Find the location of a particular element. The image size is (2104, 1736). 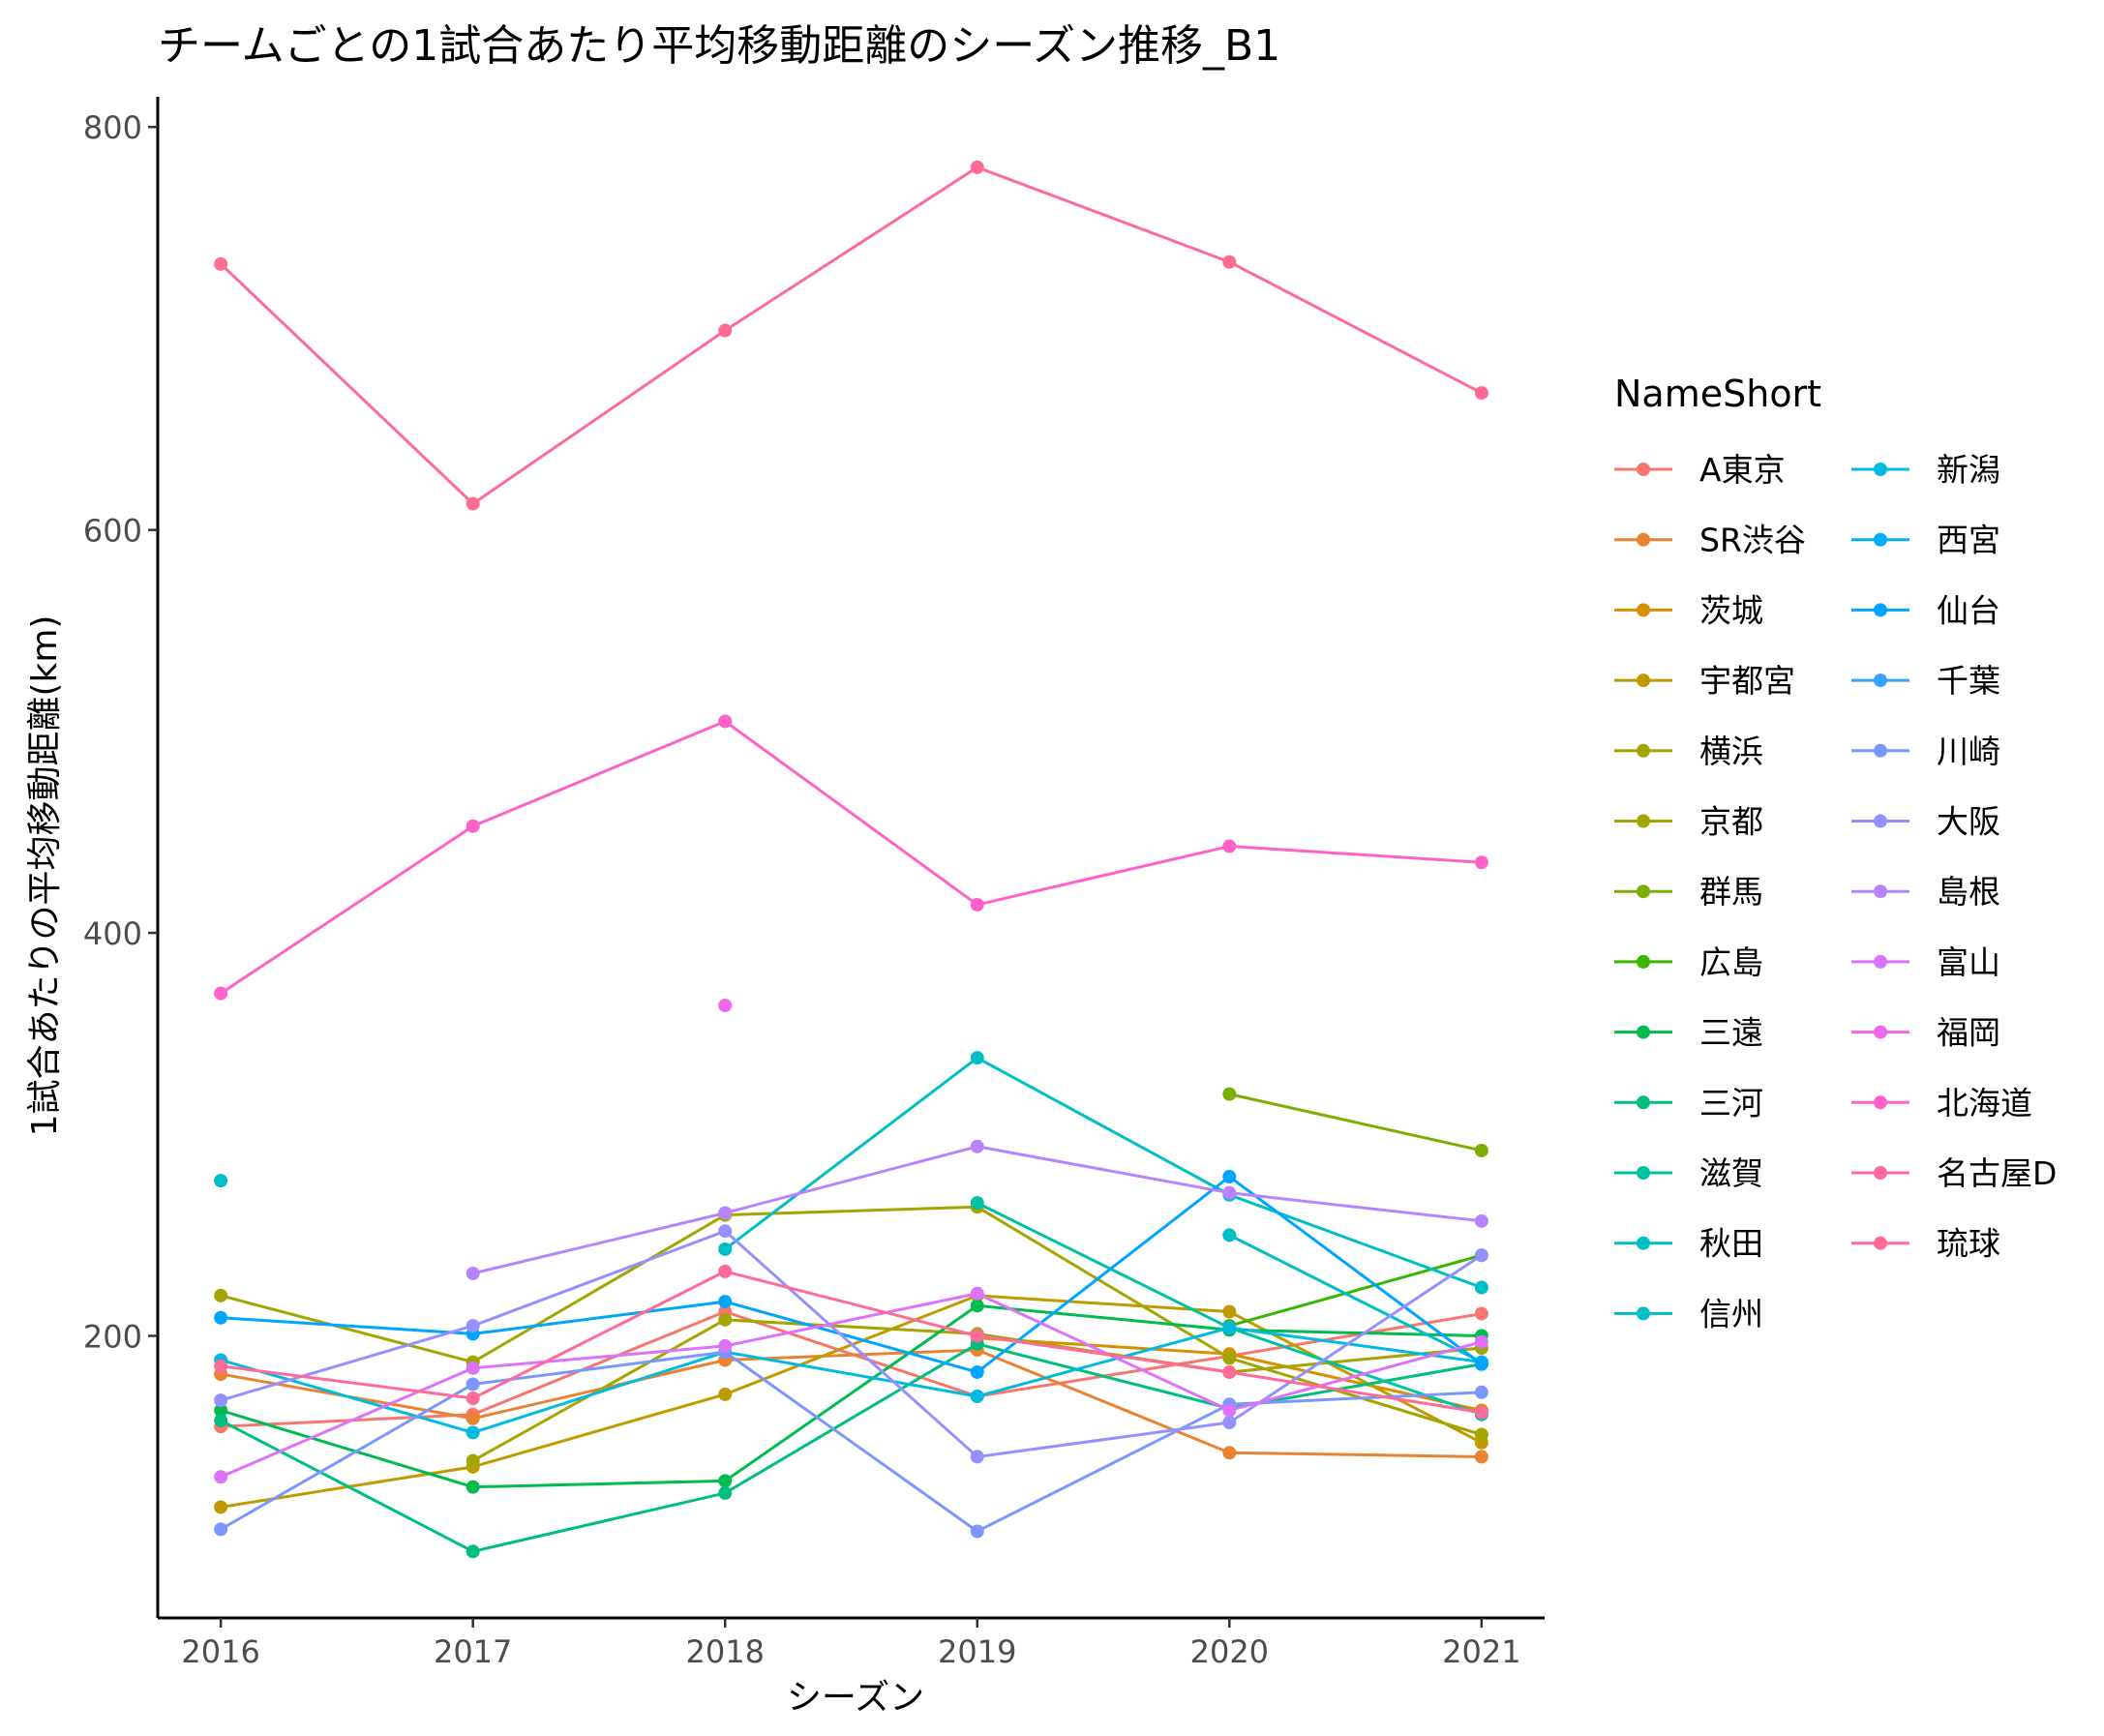

legend-label: 横浜 is located at coordinates (1731, 751).